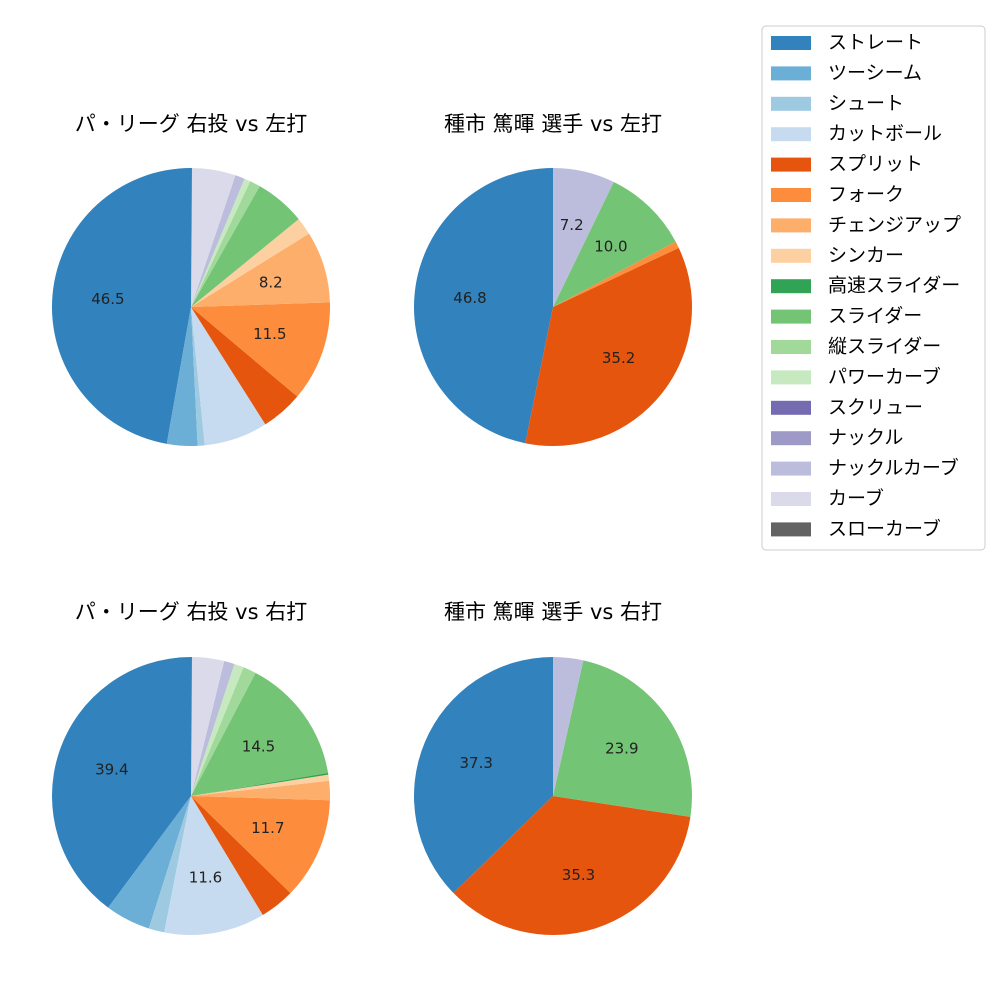 This screenshot has width=1000, height=1000. I want to click on slice-label: 35.2, so click(618, 358).